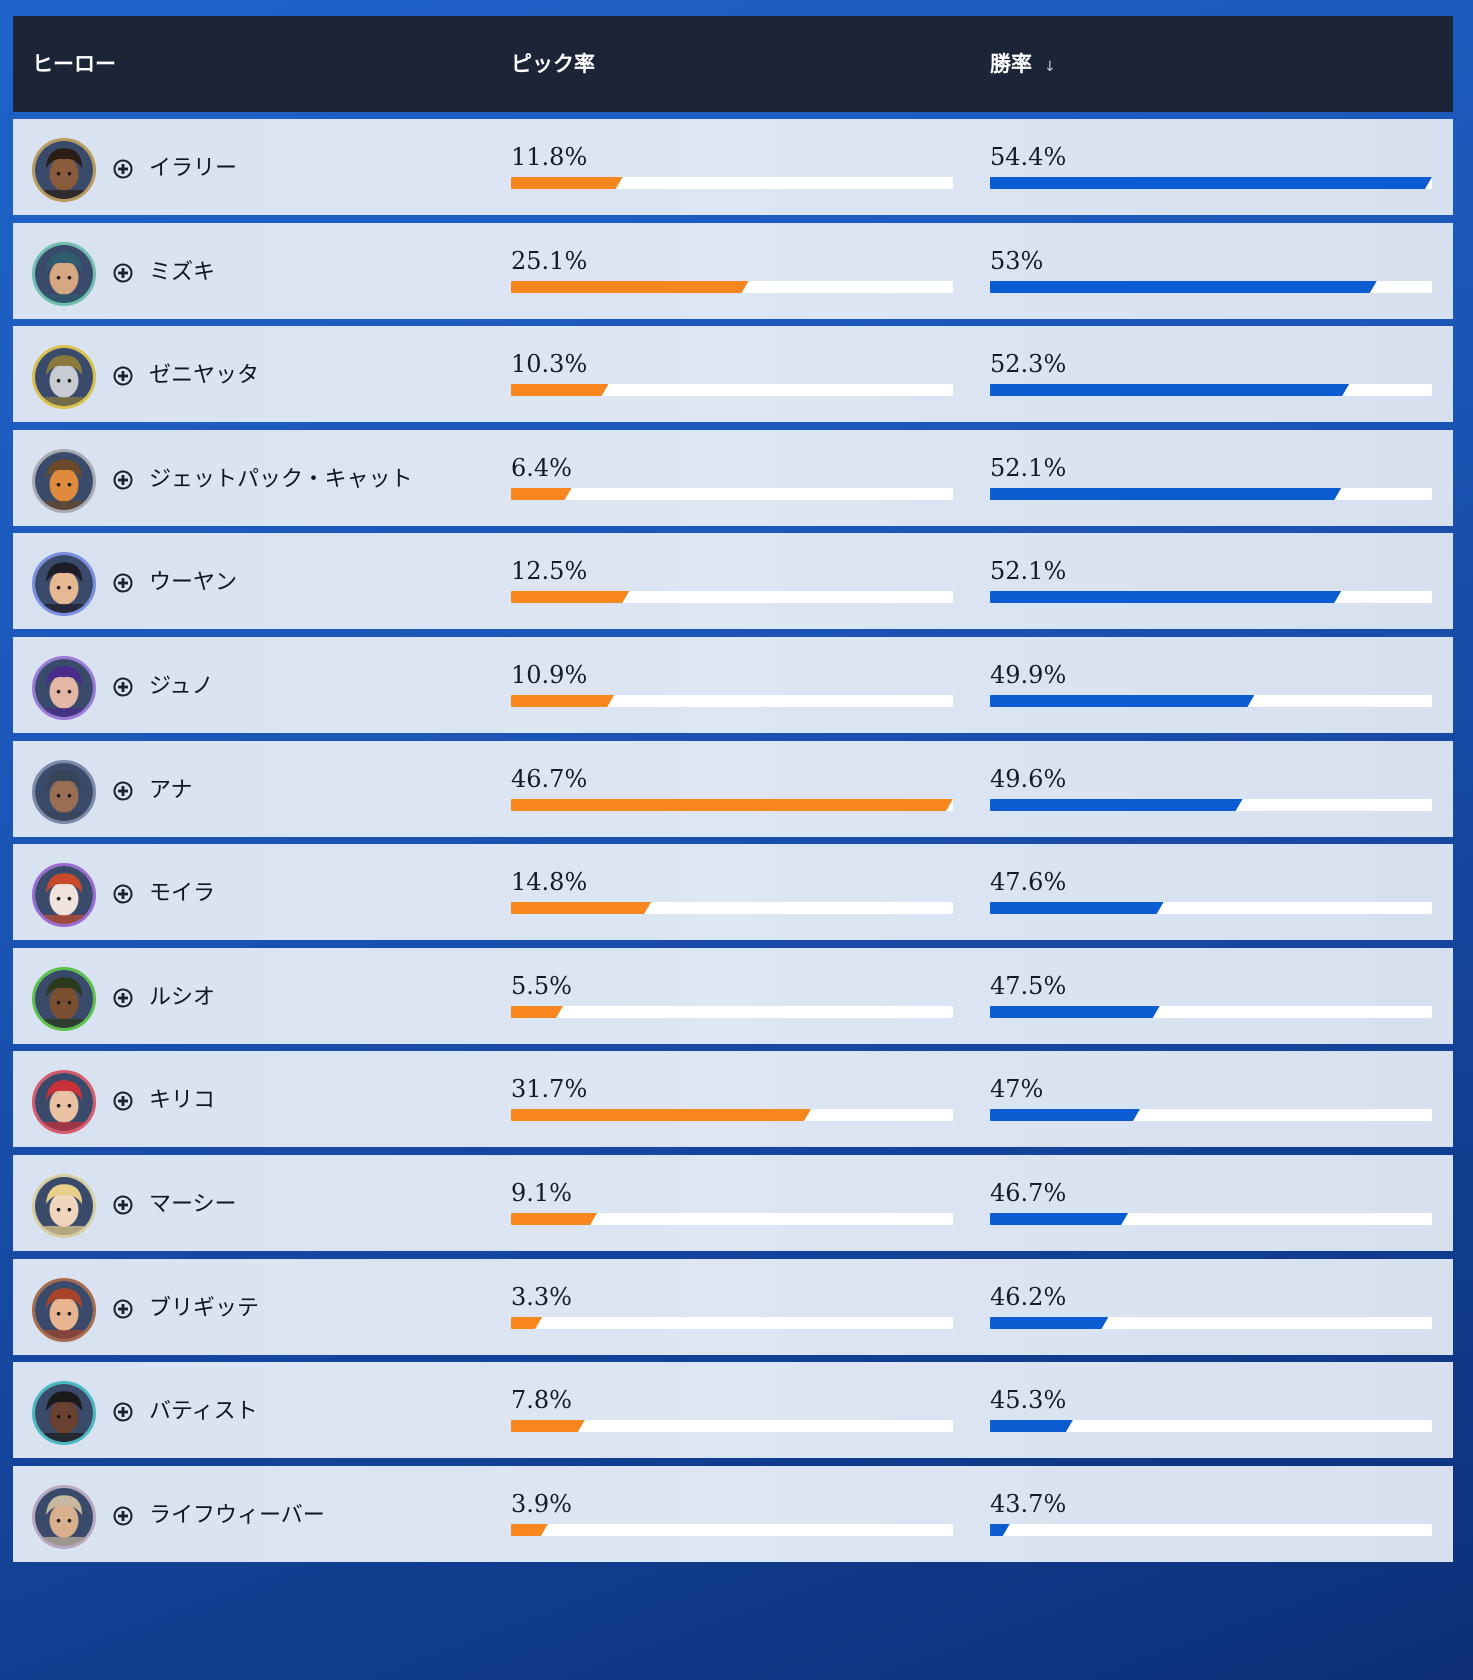  I want to click on win-rate-value: 49.9%, so click(1028, 675).